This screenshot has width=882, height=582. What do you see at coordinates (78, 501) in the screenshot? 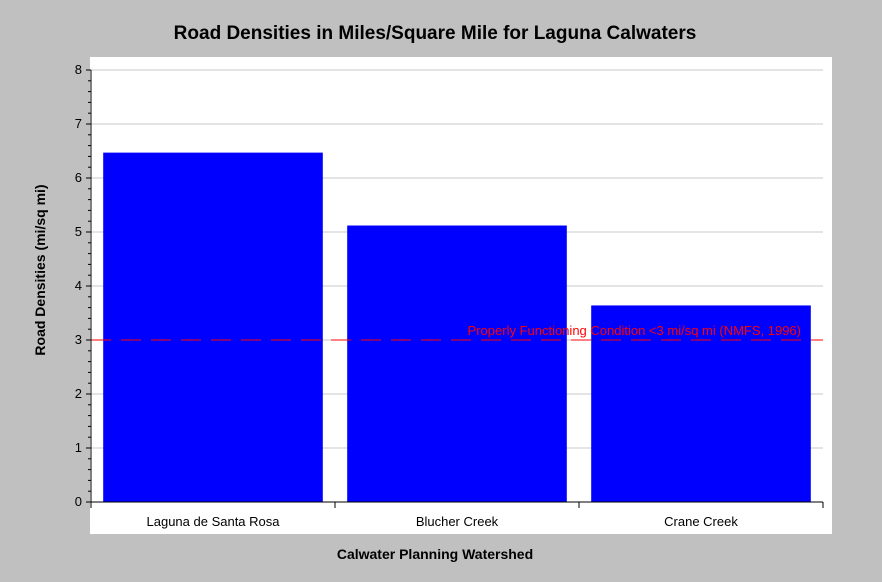
I see `y-tick-label: 0` at bounding box center [78, 501].